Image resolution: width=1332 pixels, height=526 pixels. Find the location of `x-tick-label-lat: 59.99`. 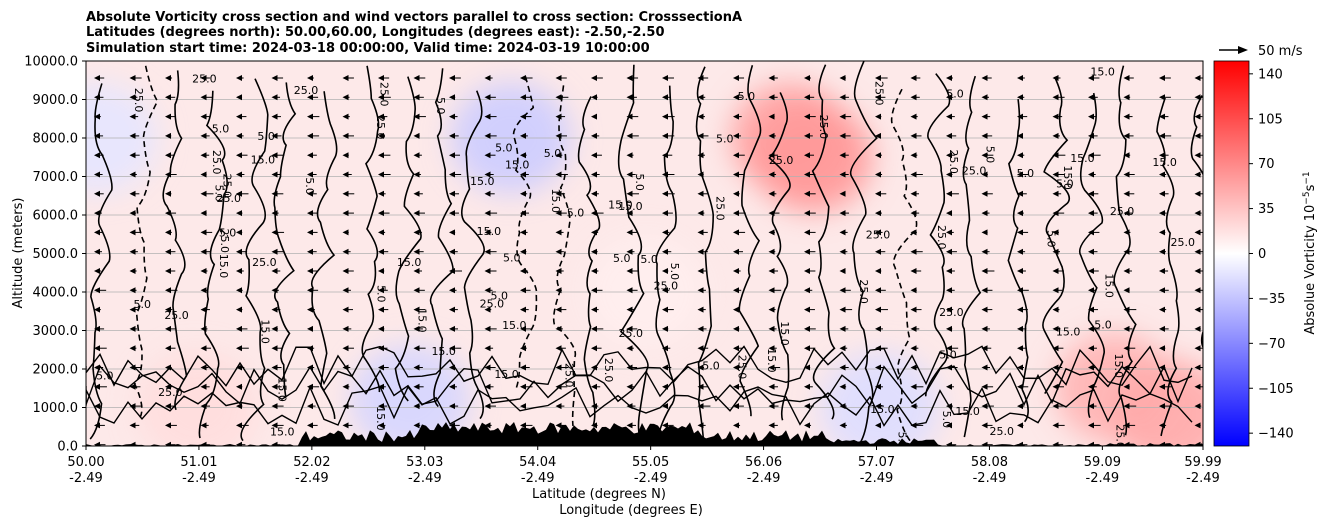

x-tick-label-lat: 59.99 is located at coordinates (1202, 462).